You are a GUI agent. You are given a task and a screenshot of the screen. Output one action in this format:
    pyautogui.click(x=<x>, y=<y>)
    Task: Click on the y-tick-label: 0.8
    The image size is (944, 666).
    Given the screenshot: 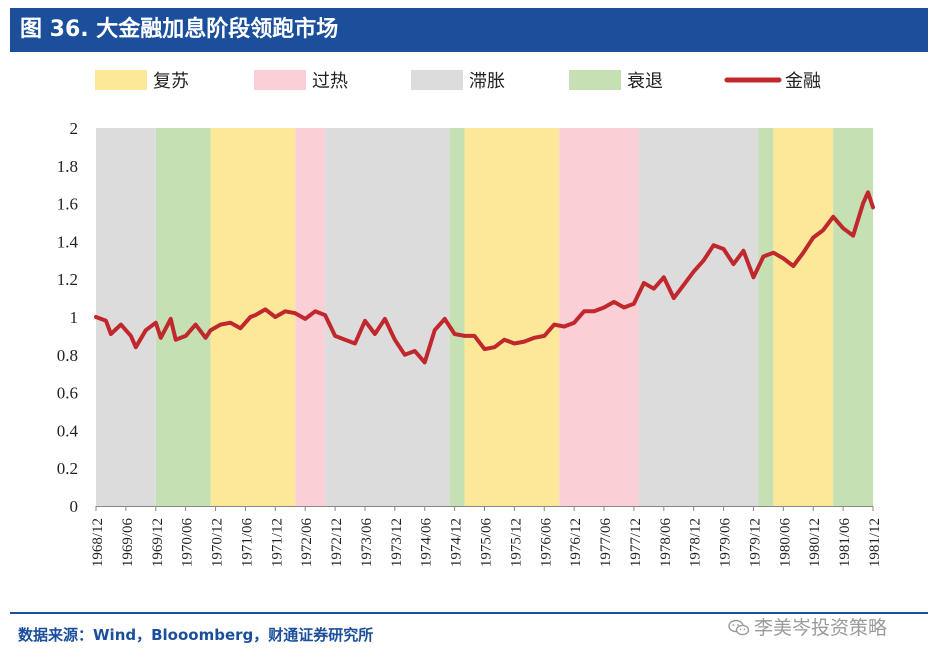 What is the action you would take?
    pyautogui.click(x=67, y=355)
    